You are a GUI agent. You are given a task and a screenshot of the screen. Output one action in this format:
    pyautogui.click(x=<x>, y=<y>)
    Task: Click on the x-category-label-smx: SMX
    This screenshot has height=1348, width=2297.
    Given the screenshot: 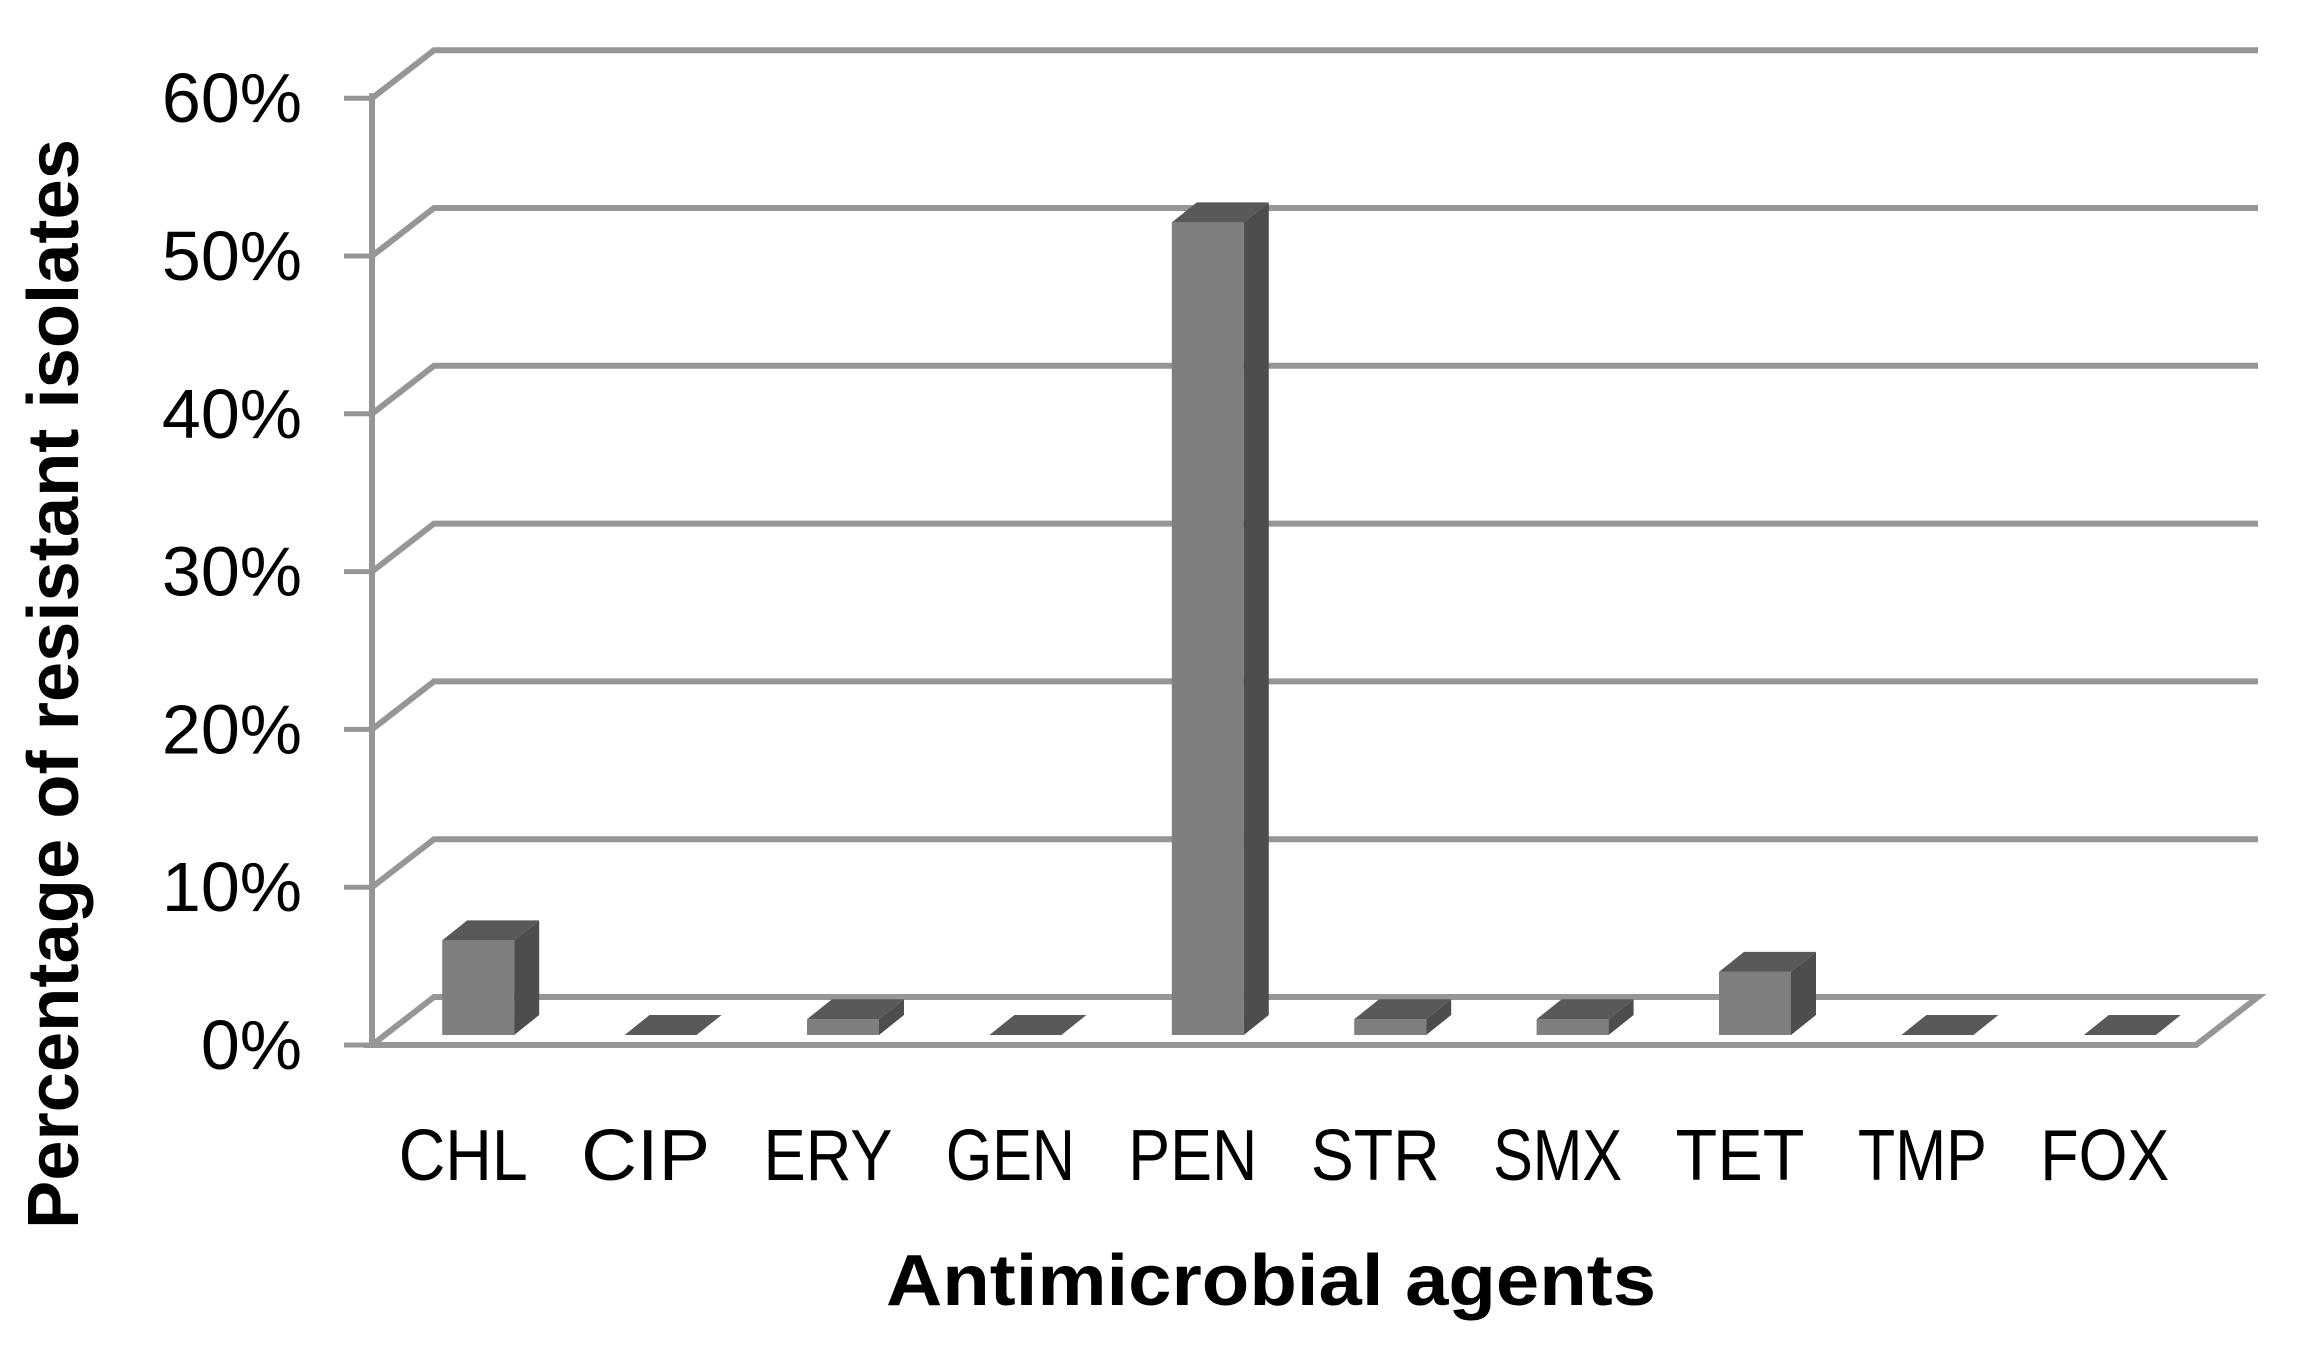 What is the action you would take?
    pyautogui.click(x=1557, y=1156)
    